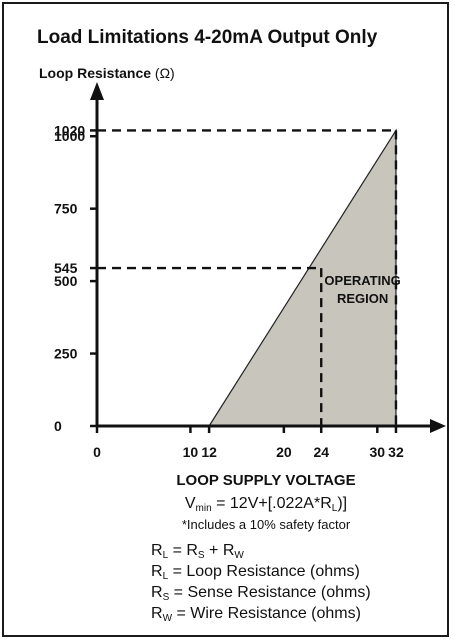 The height and width of the screenshot is (641, 455). What do you see at coordinates (362, 298) in the screenshot?
I see `operating-region-label: REGION` at bounding box center [362, 298].